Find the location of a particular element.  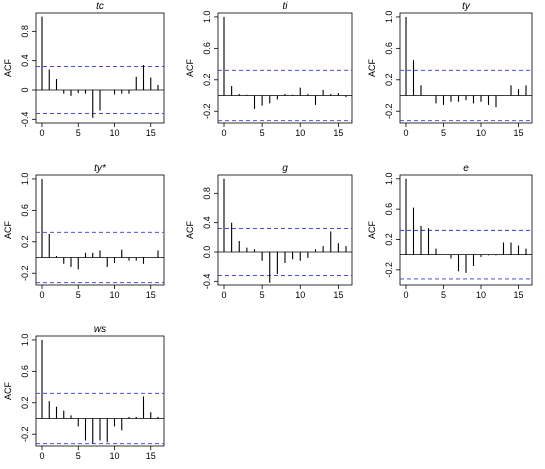

chart-title: ws is located at coordinates (100, 329).